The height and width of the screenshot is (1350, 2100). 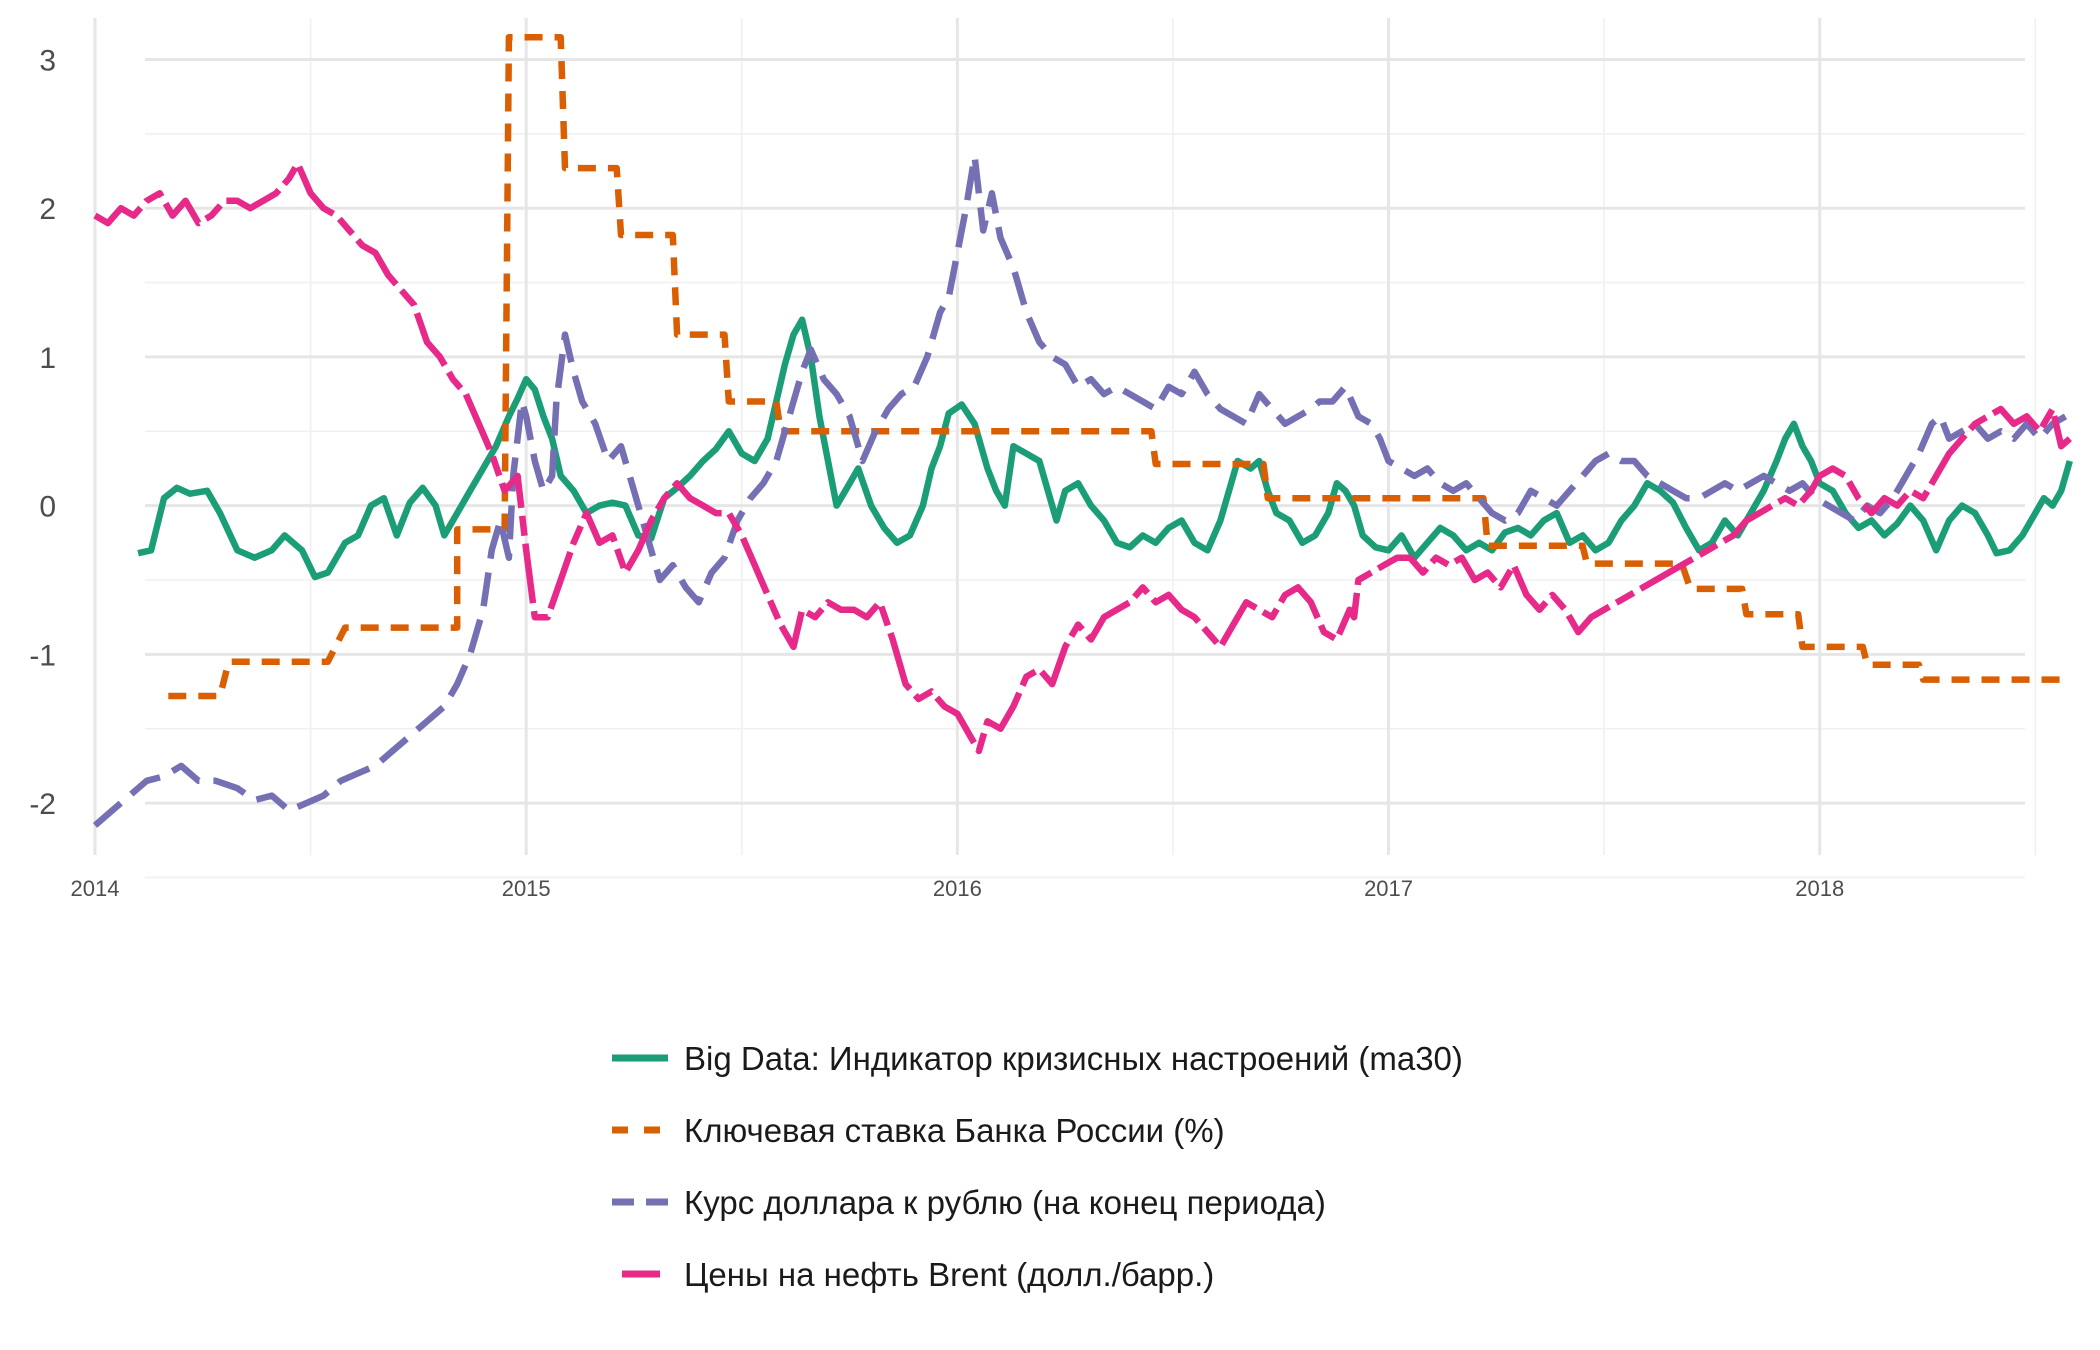 What do you see at coordinates (47, 507) in the screenshot?
I see `y-tick-label: 0` at bounding box center [47, 507].